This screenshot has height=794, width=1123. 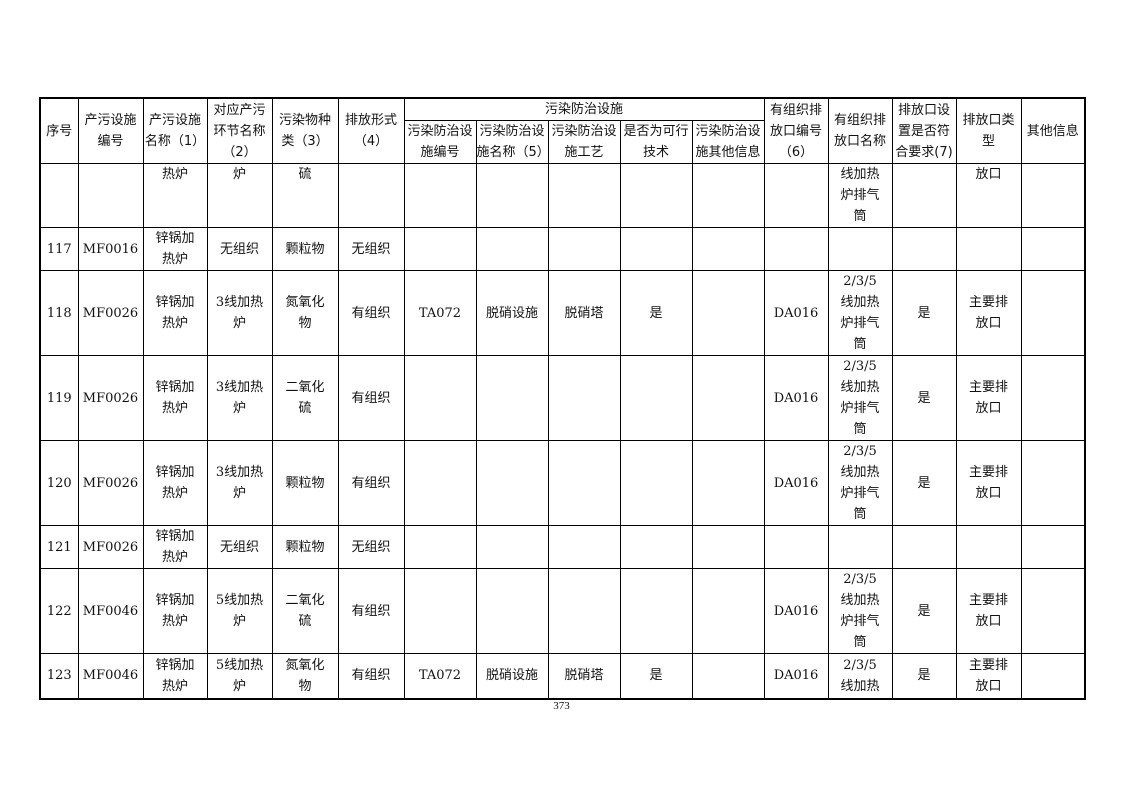 I want to click on table-row: 121 MF0026 锌锅加 热炉 无组织 颗粒物 无组织, so click(x=562, y=547).